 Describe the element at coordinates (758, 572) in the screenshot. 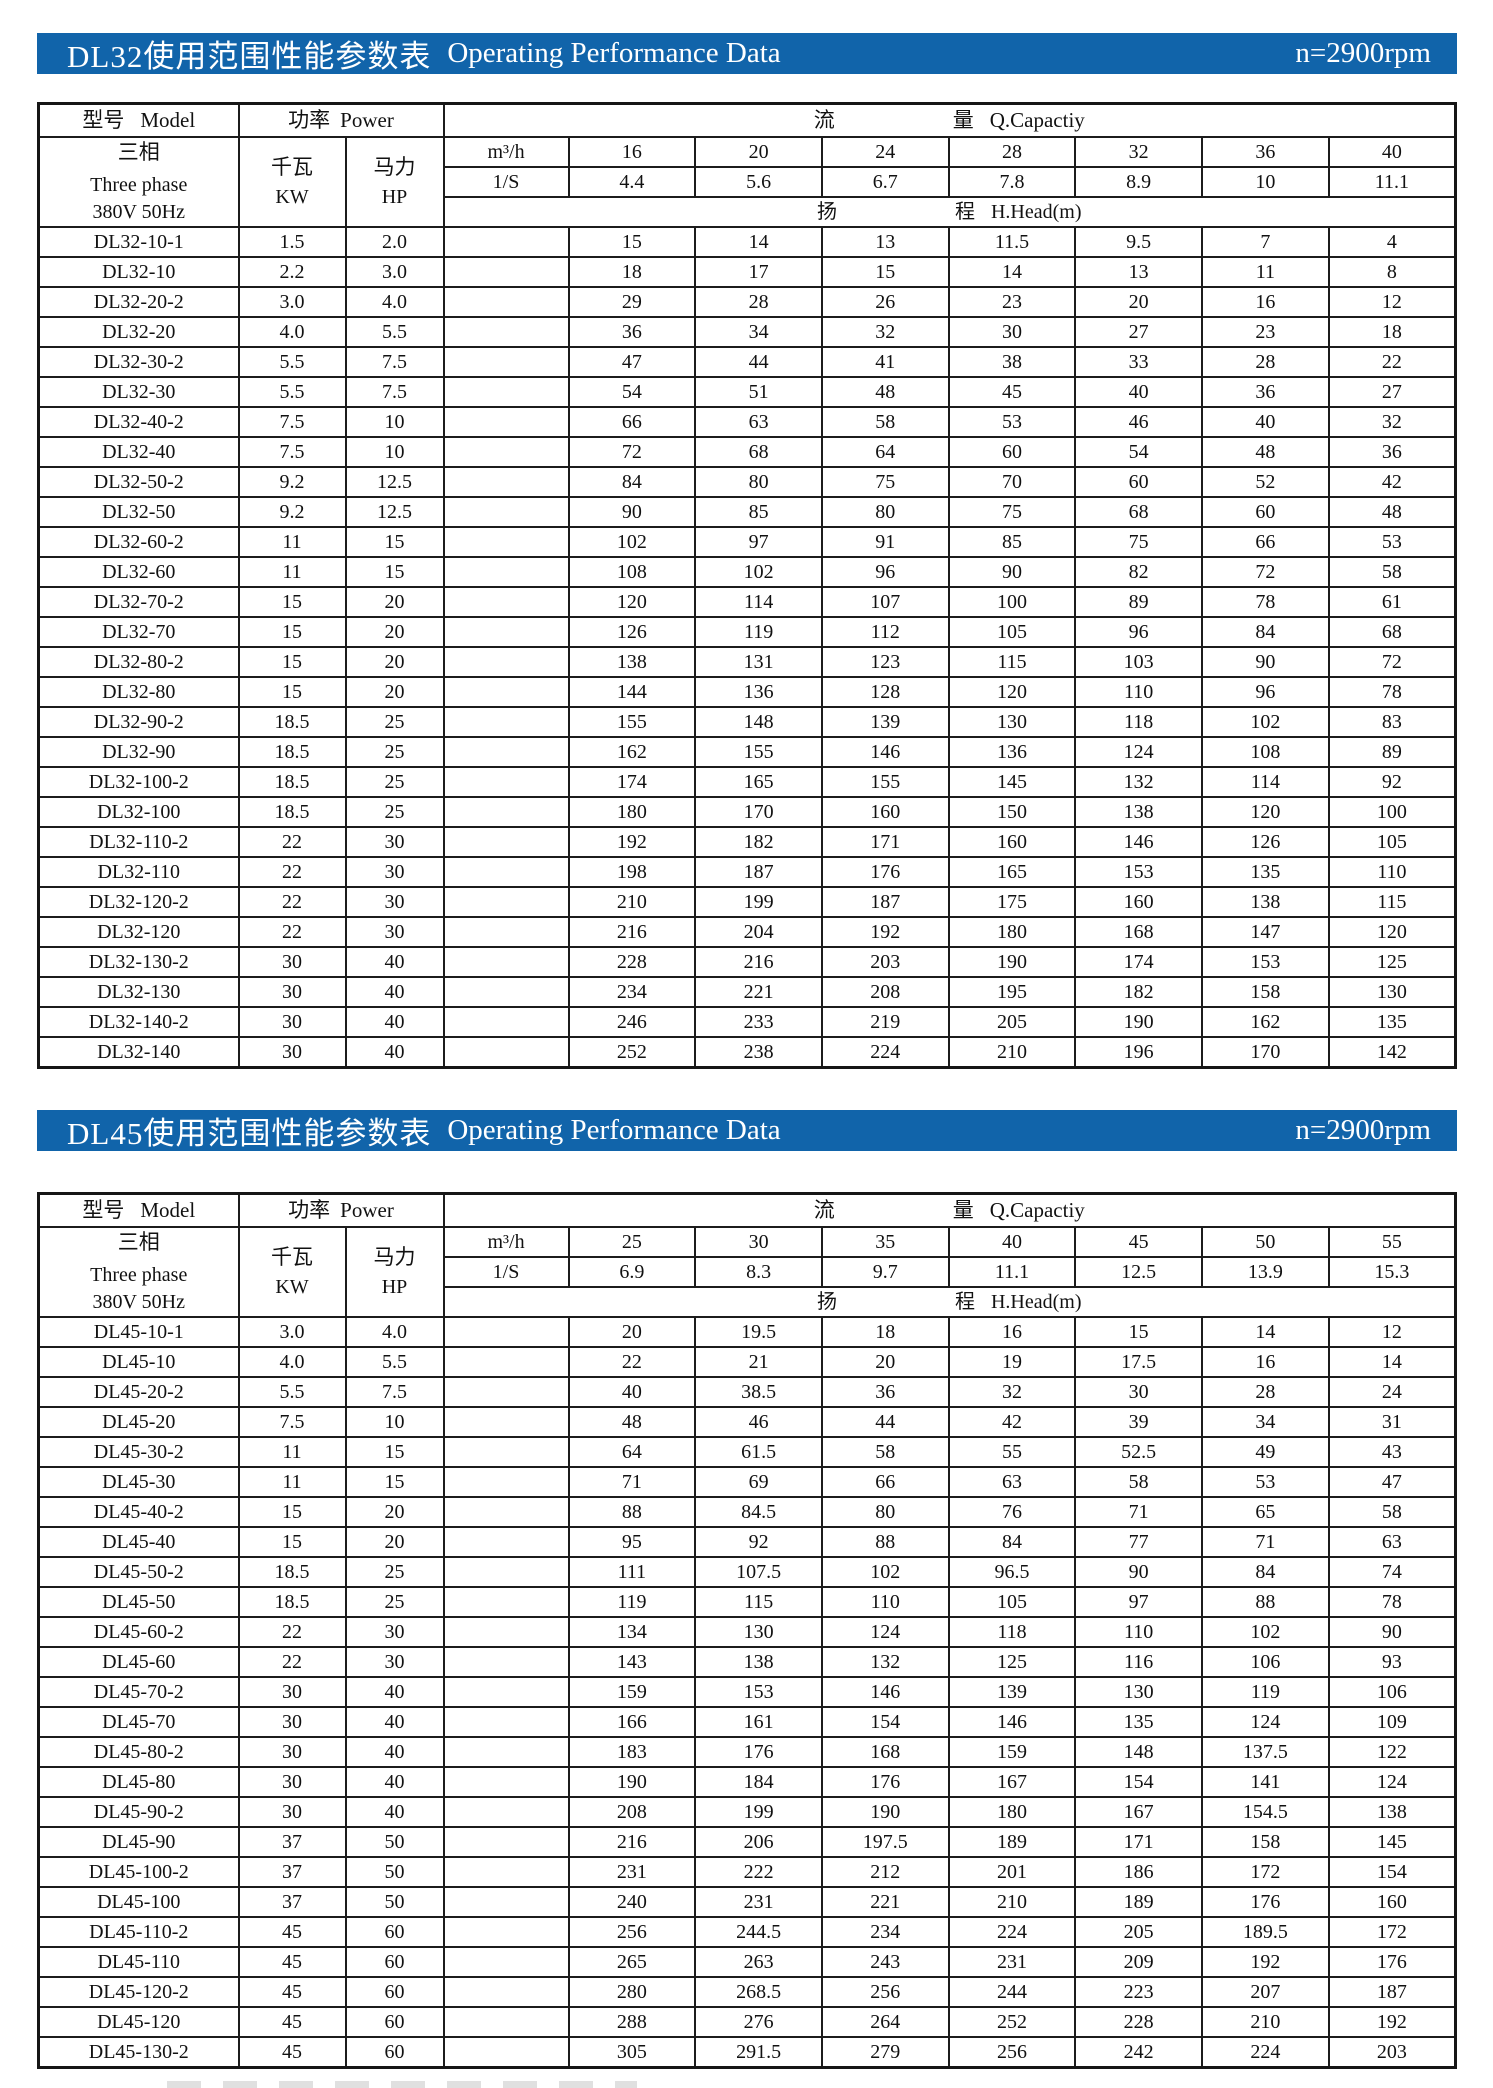

I see `head-value-cell: 102` at that location.